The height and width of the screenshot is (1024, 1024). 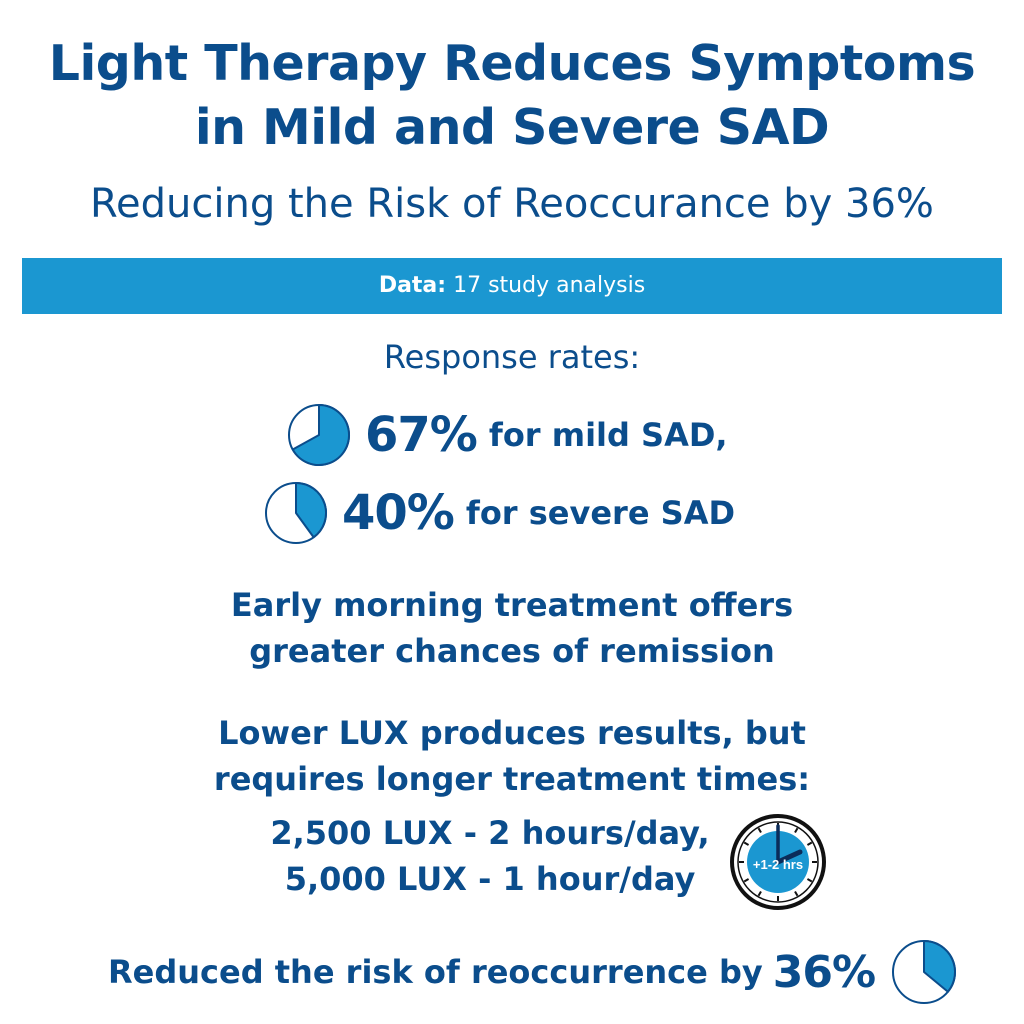 What do you see at coordinates (398, 513) in the screenshot?
I see `stat-value-severe: 40%` at bounding box center [398, 513].